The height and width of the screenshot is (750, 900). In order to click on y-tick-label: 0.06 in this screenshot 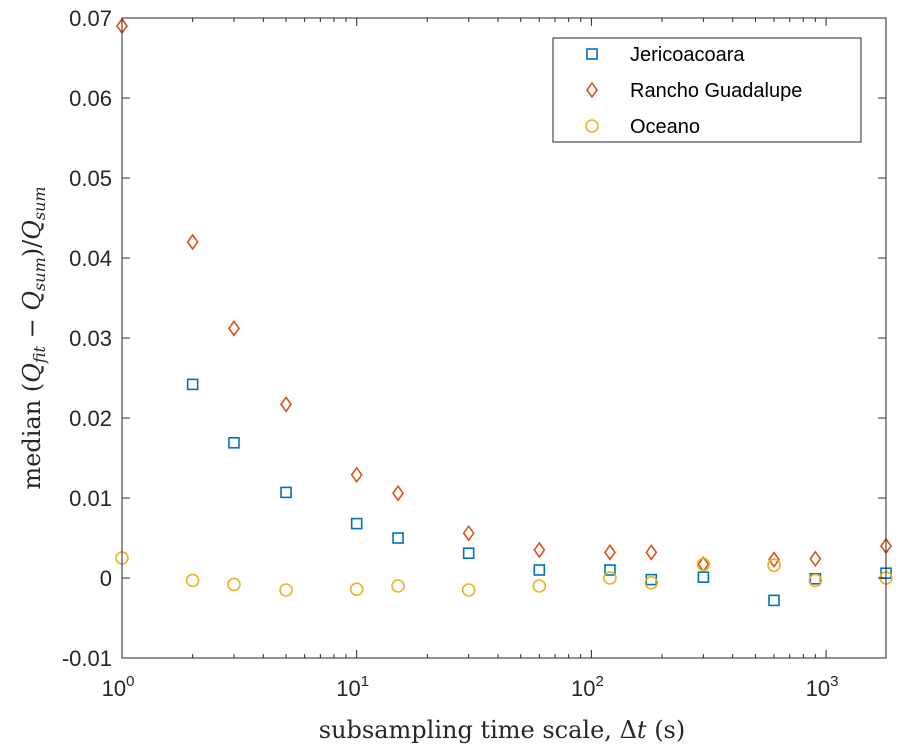, I will do `click(90, 98)`.